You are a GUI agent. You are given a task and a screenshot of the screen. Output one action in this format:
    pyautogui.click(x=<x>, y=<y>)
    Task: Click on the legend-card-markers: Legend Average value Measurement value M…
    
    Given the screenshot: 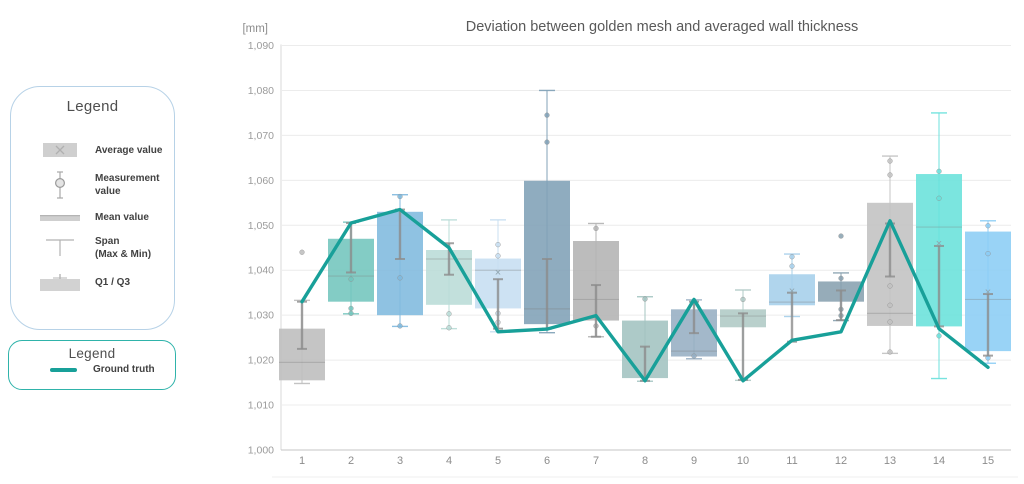 What is the action you would take?
    pyautogui.click(x=92, y=208)
    